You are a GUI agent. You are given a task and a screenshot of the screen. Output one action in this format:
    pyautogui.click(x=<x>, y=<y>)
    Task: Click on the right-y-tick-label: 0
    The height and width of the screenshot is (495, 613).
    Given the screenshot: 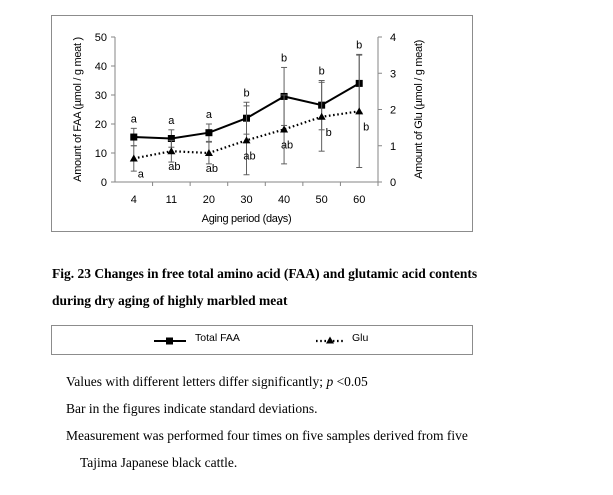 What is the action you would take?
    pyautogui.click(x=393, y=183)
    